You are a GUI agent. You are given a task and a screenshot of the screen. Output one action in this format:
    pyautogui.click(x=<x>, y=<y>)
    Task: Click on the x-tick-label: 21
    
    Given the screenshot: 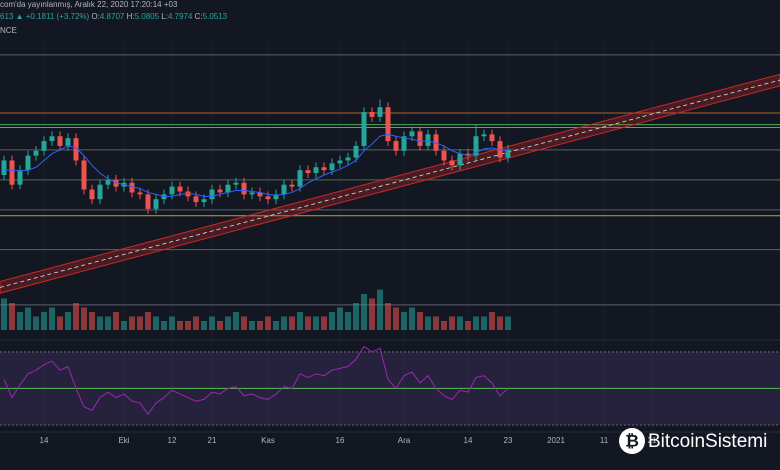 What is the action you would take?
    pyautogui.click(x=652, y=440)
    